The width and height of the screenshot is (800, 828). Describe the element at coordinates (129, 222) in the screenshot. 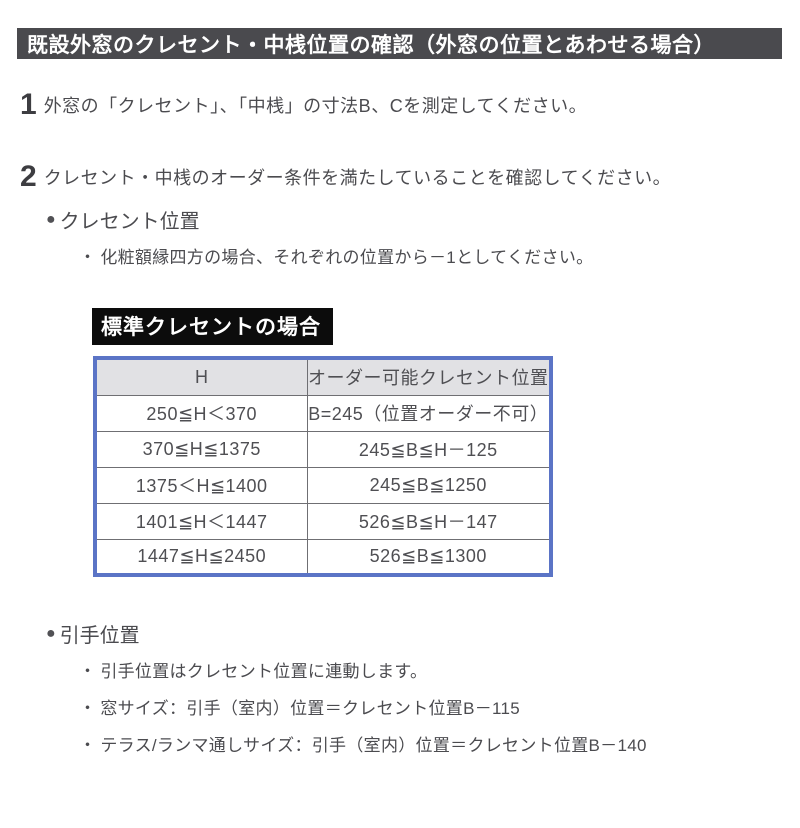

I see `crescent-position-heading-label: クレセント位置` at that location.